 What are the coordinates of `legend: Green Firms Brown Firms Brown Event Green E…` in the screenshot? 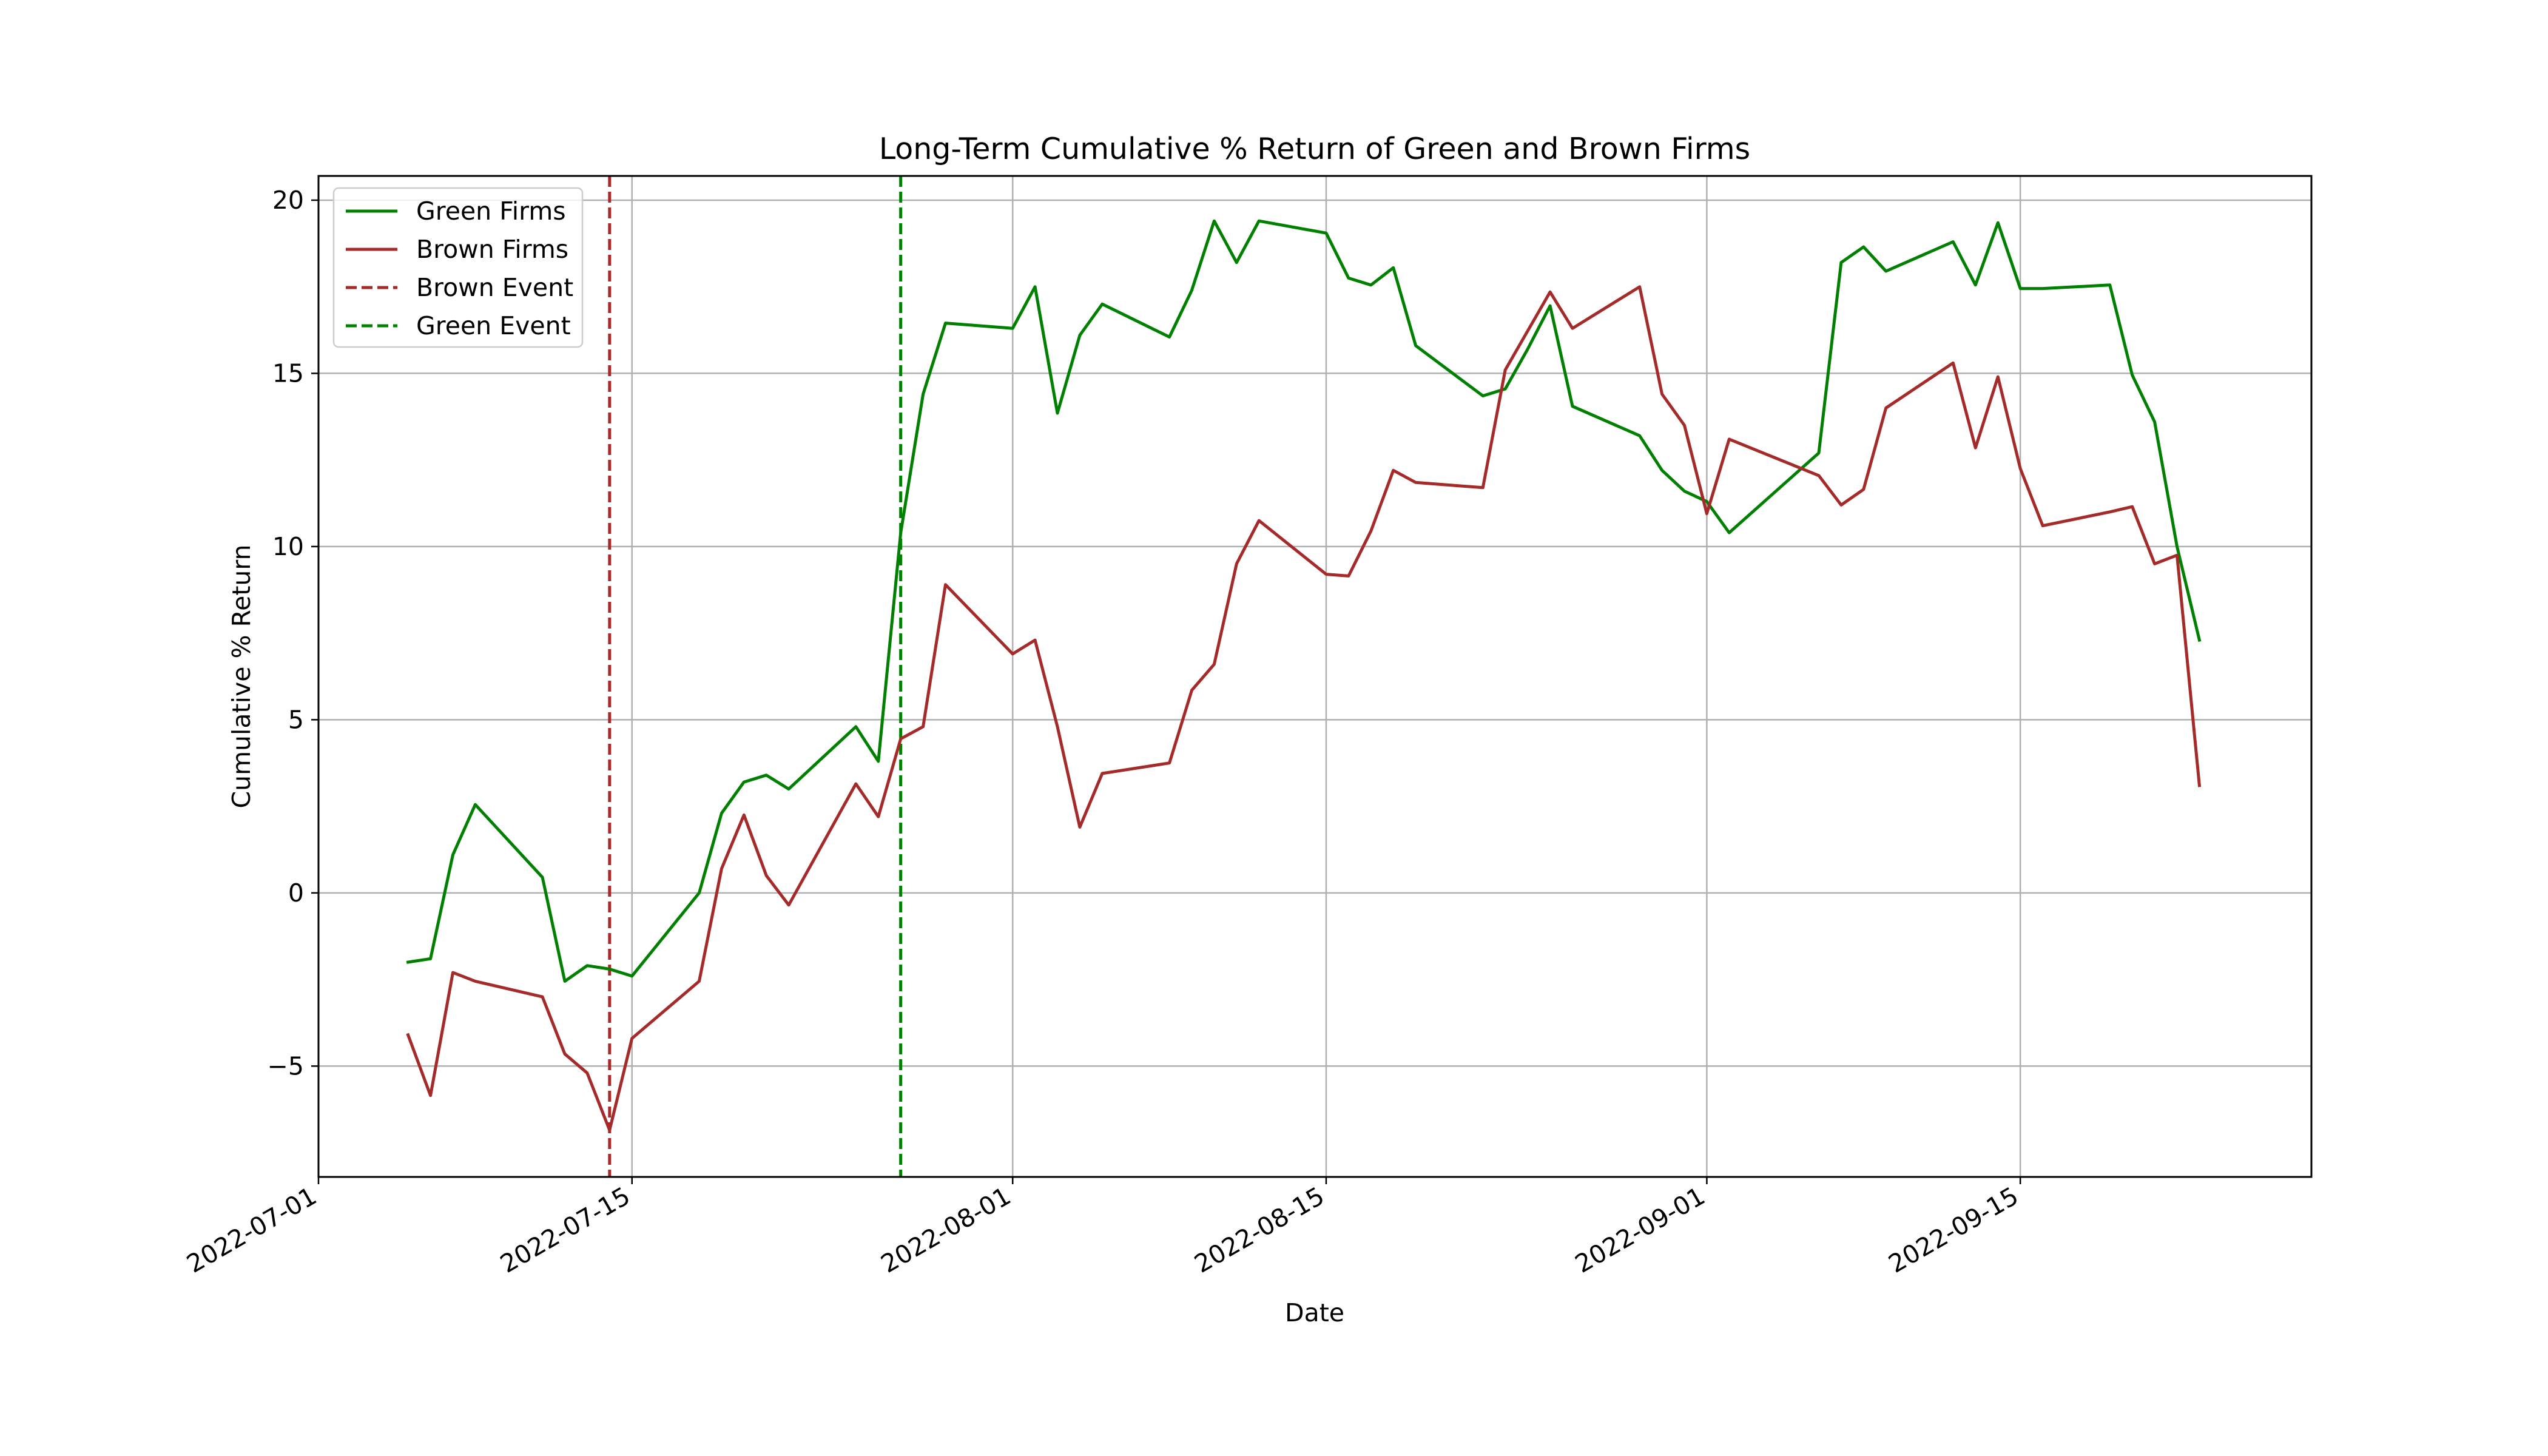 It's located at (458, 267).